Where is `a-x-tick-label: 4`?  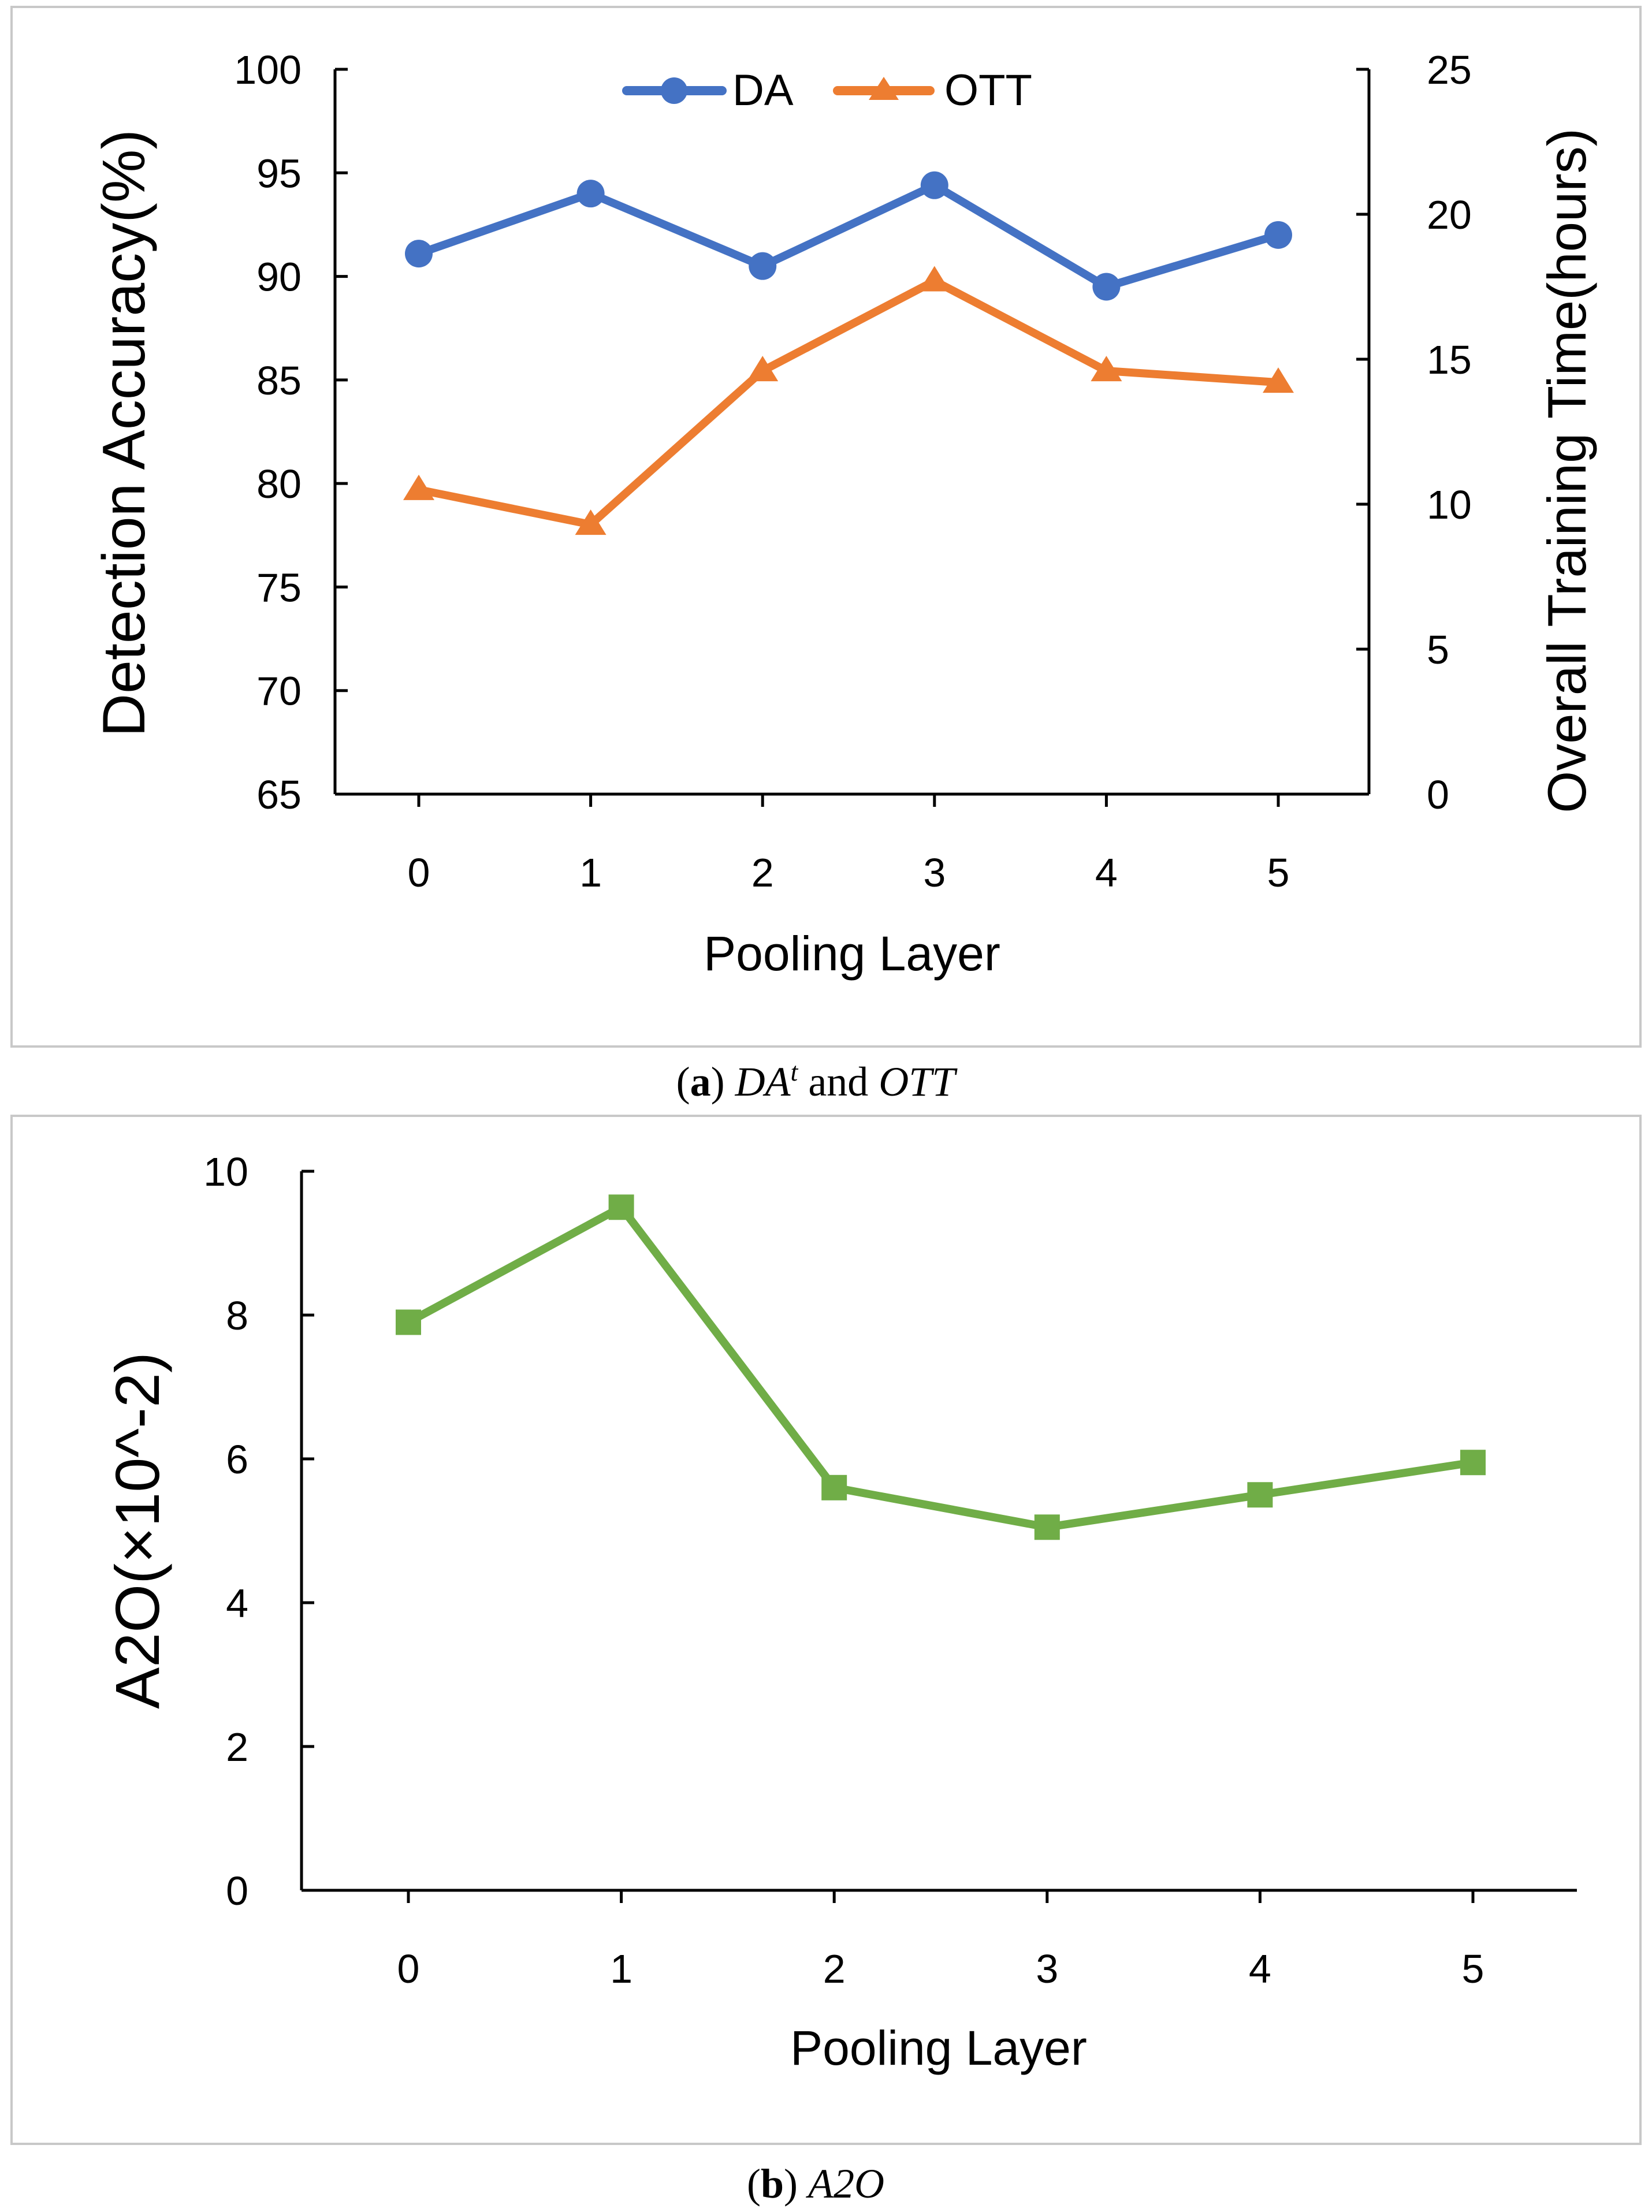
a-x-tick-label: 4 is located at coordinates (1107, 872).